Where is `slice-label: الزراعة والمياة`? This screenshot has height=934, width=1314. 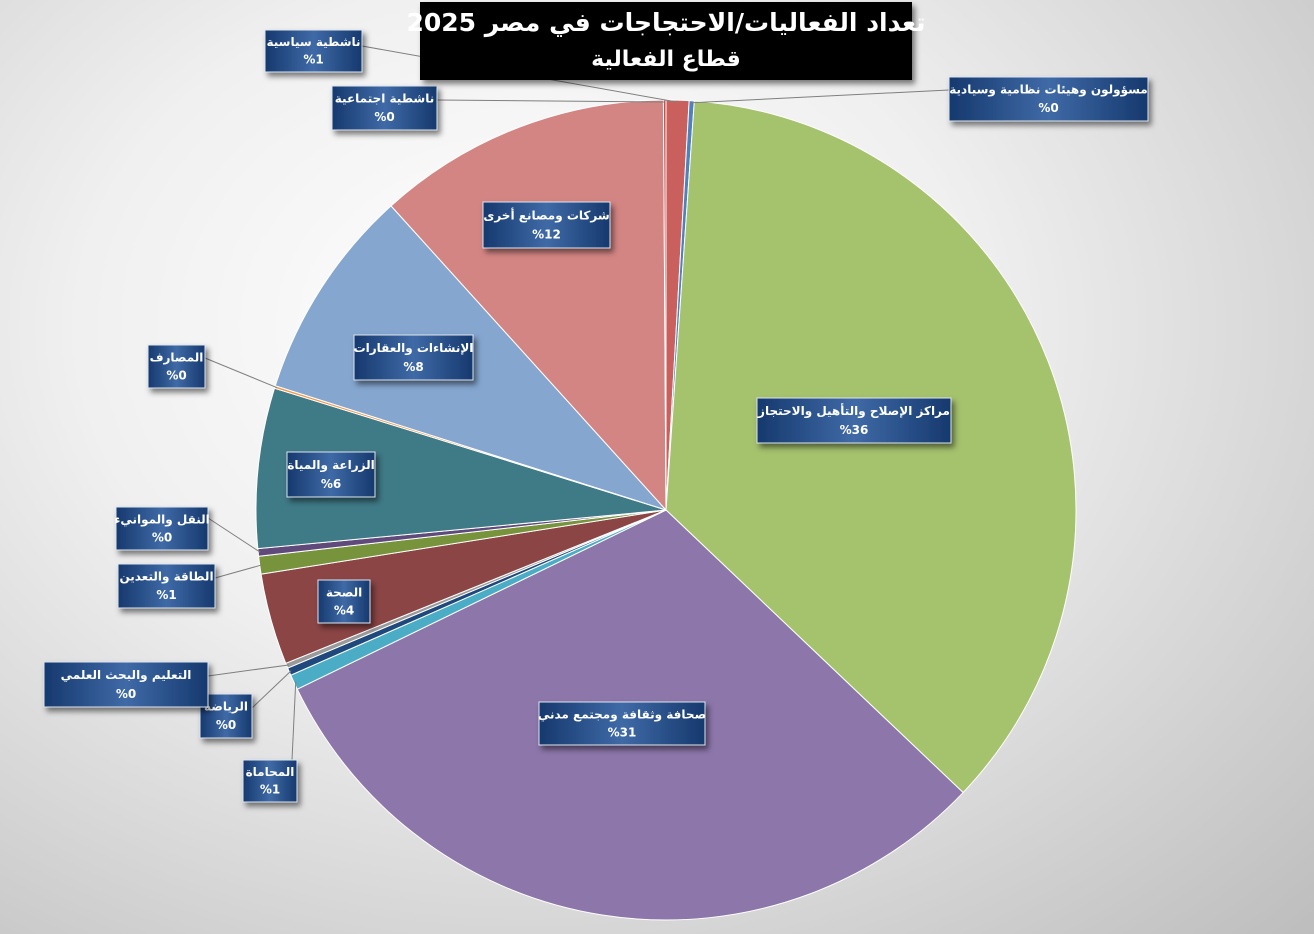 slice-label: الزراعة والمياة is located at coordinates (330, 465).